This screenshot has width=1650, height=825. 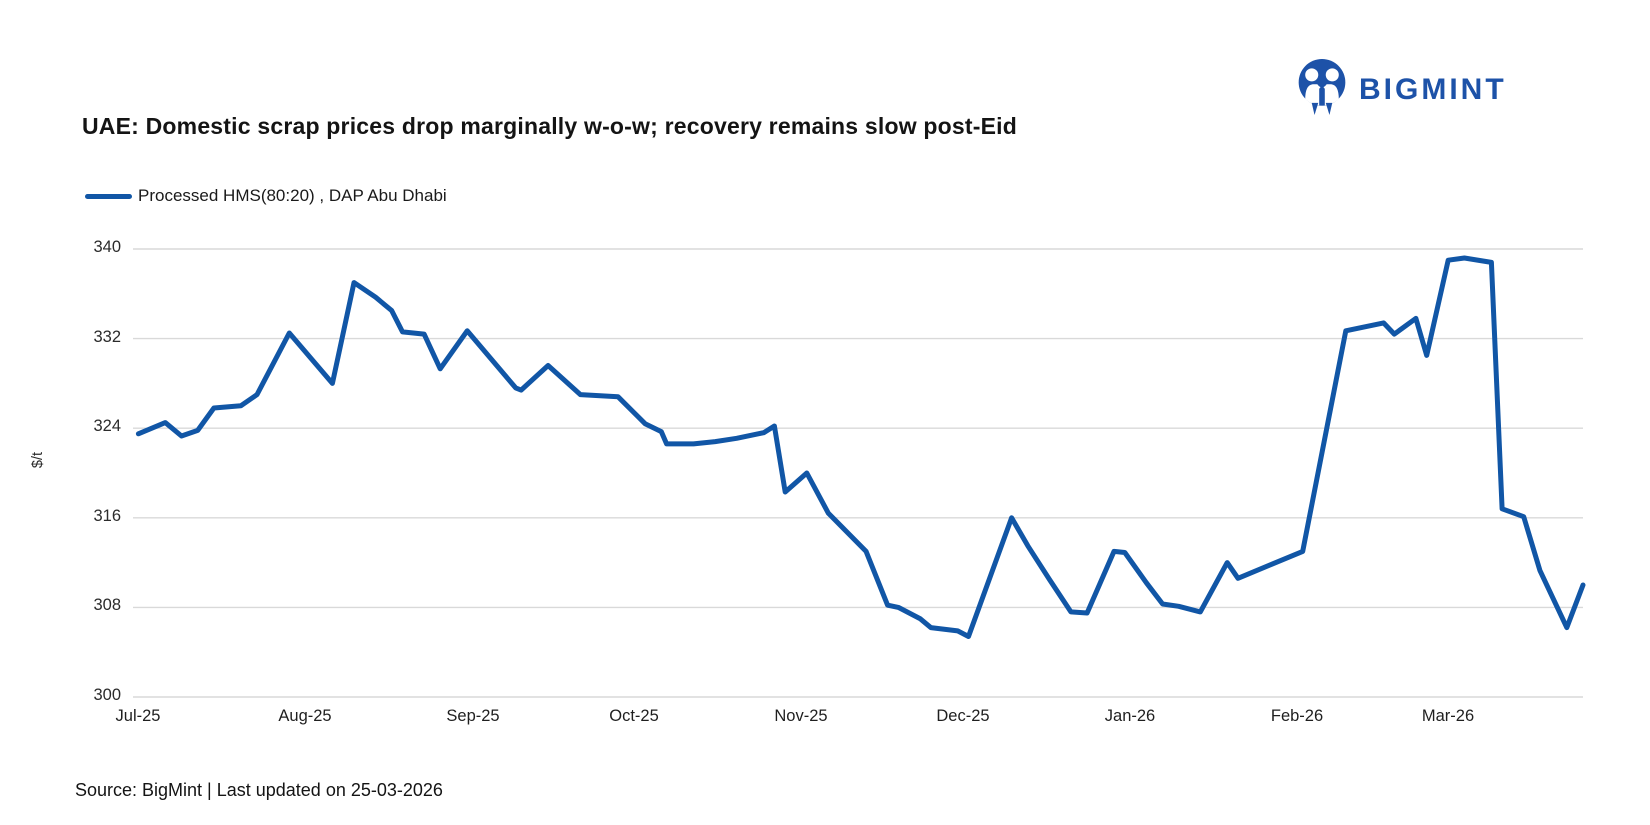 I want to click on bigmint-logo-icon, so click(x=1322, y=89).